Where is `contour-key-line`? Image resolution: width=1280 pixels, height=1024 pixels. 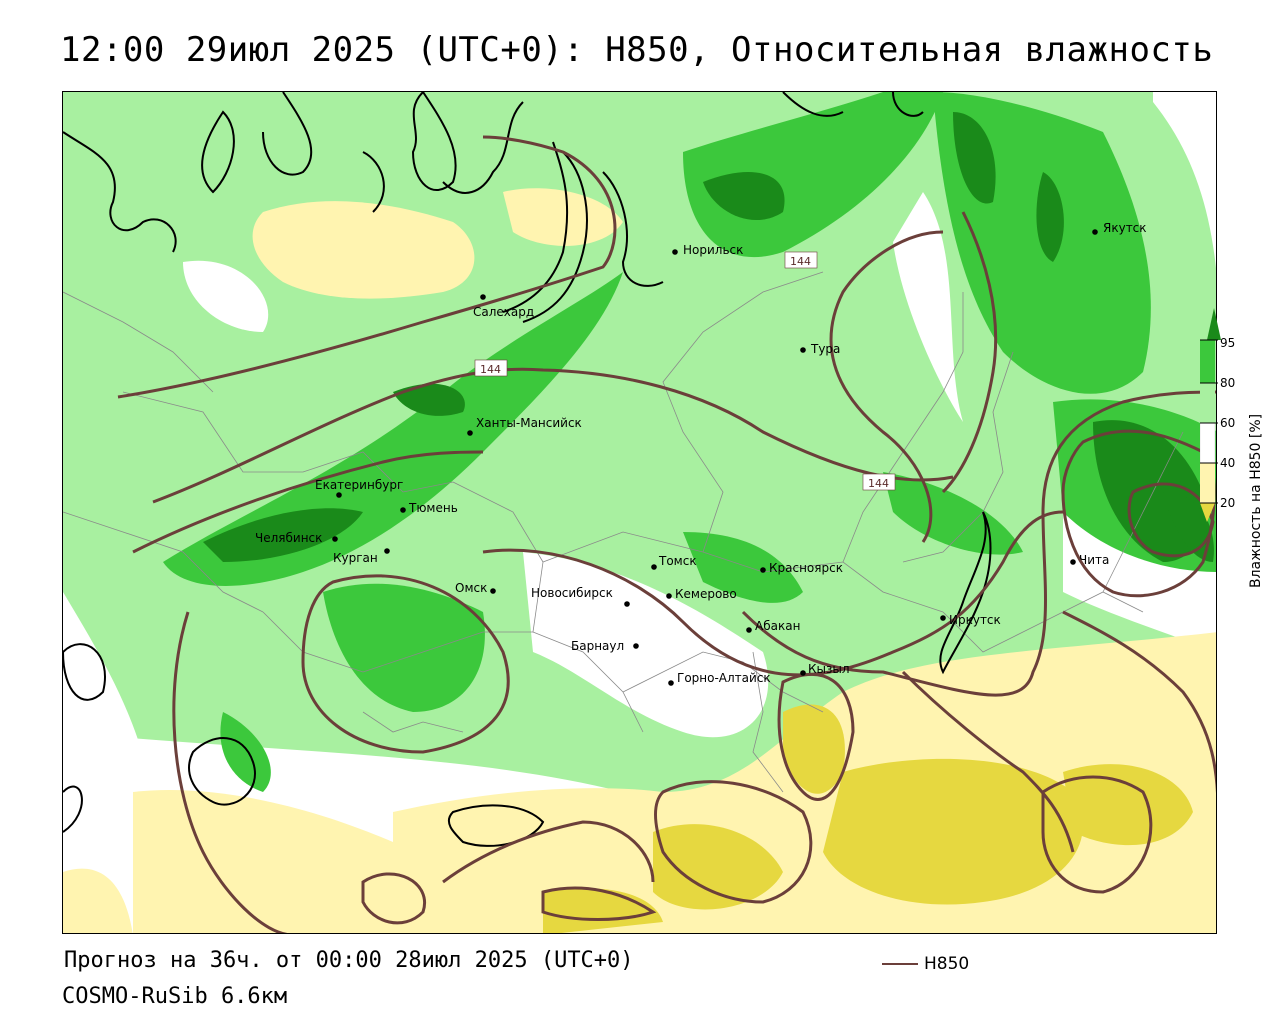 contour-key-line is located at coordinates (900, 964).